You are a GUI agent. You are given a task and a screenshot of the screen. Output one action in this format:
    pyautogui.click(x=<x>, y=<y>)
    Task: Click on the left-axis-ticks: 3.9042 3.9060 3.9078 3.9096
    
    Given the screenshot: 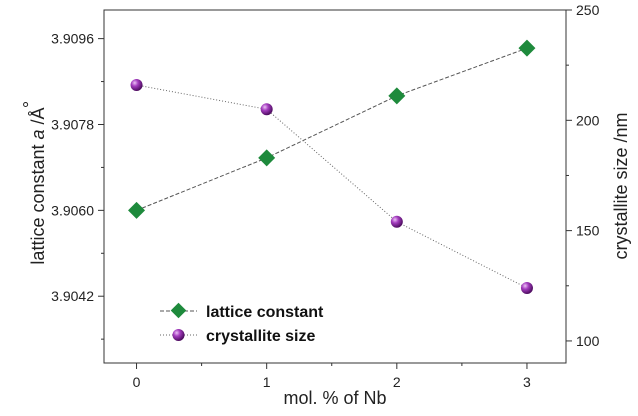 What is the action you would take?
    pyautogui.click(x=77, y=185)
    